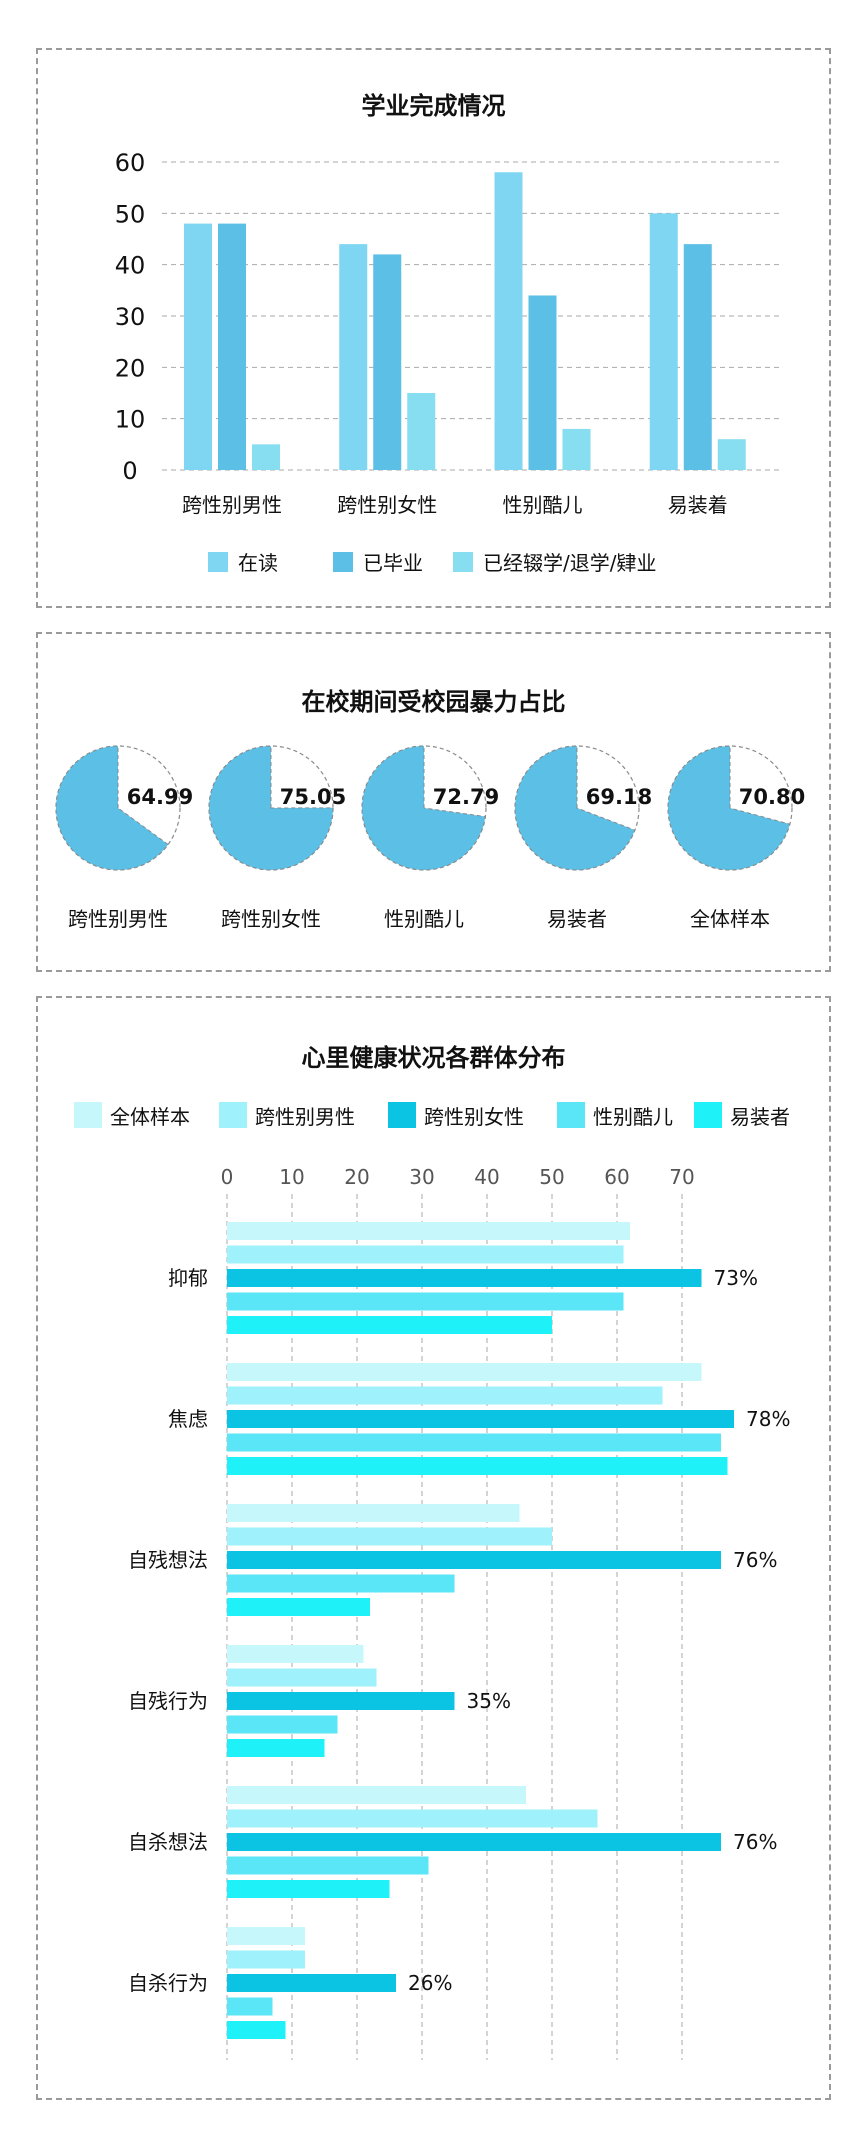 The width and height of the screenshot is (863, 2136). What do you see at coordinates (168, 1560) in the screenshot?
I see `y-category-label: 自残想法` at bounding box center [168, 1560].